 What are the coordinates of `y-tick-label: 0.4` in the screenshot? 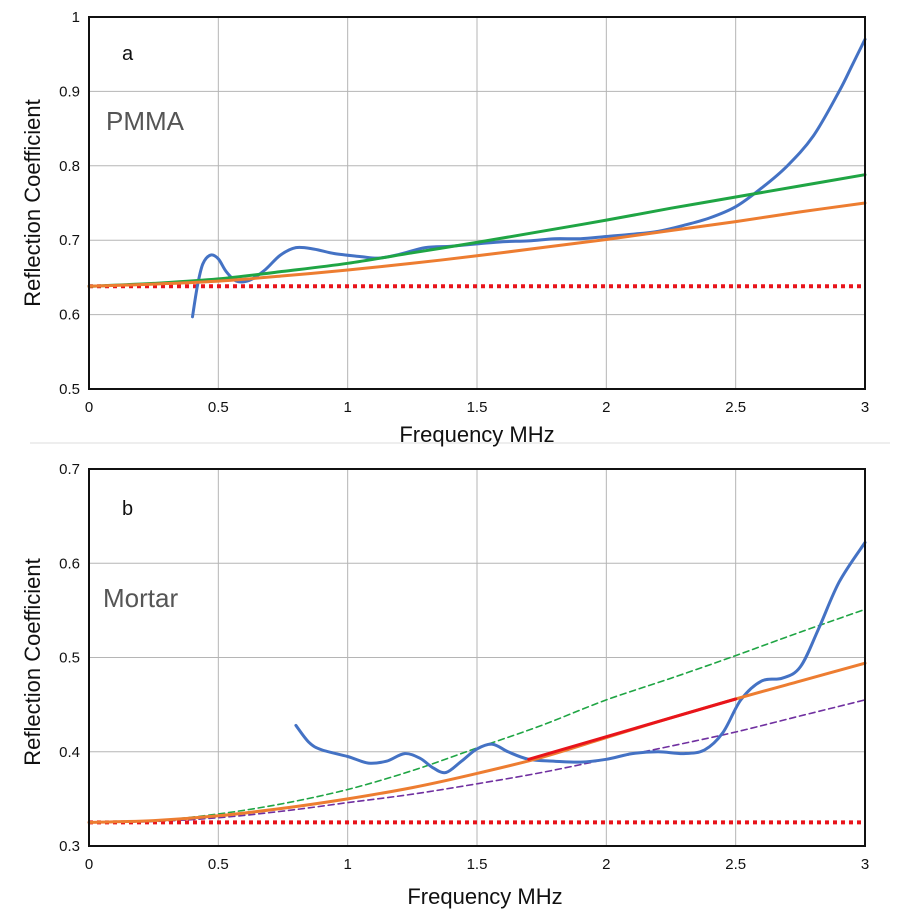 It's located at (69, 752).